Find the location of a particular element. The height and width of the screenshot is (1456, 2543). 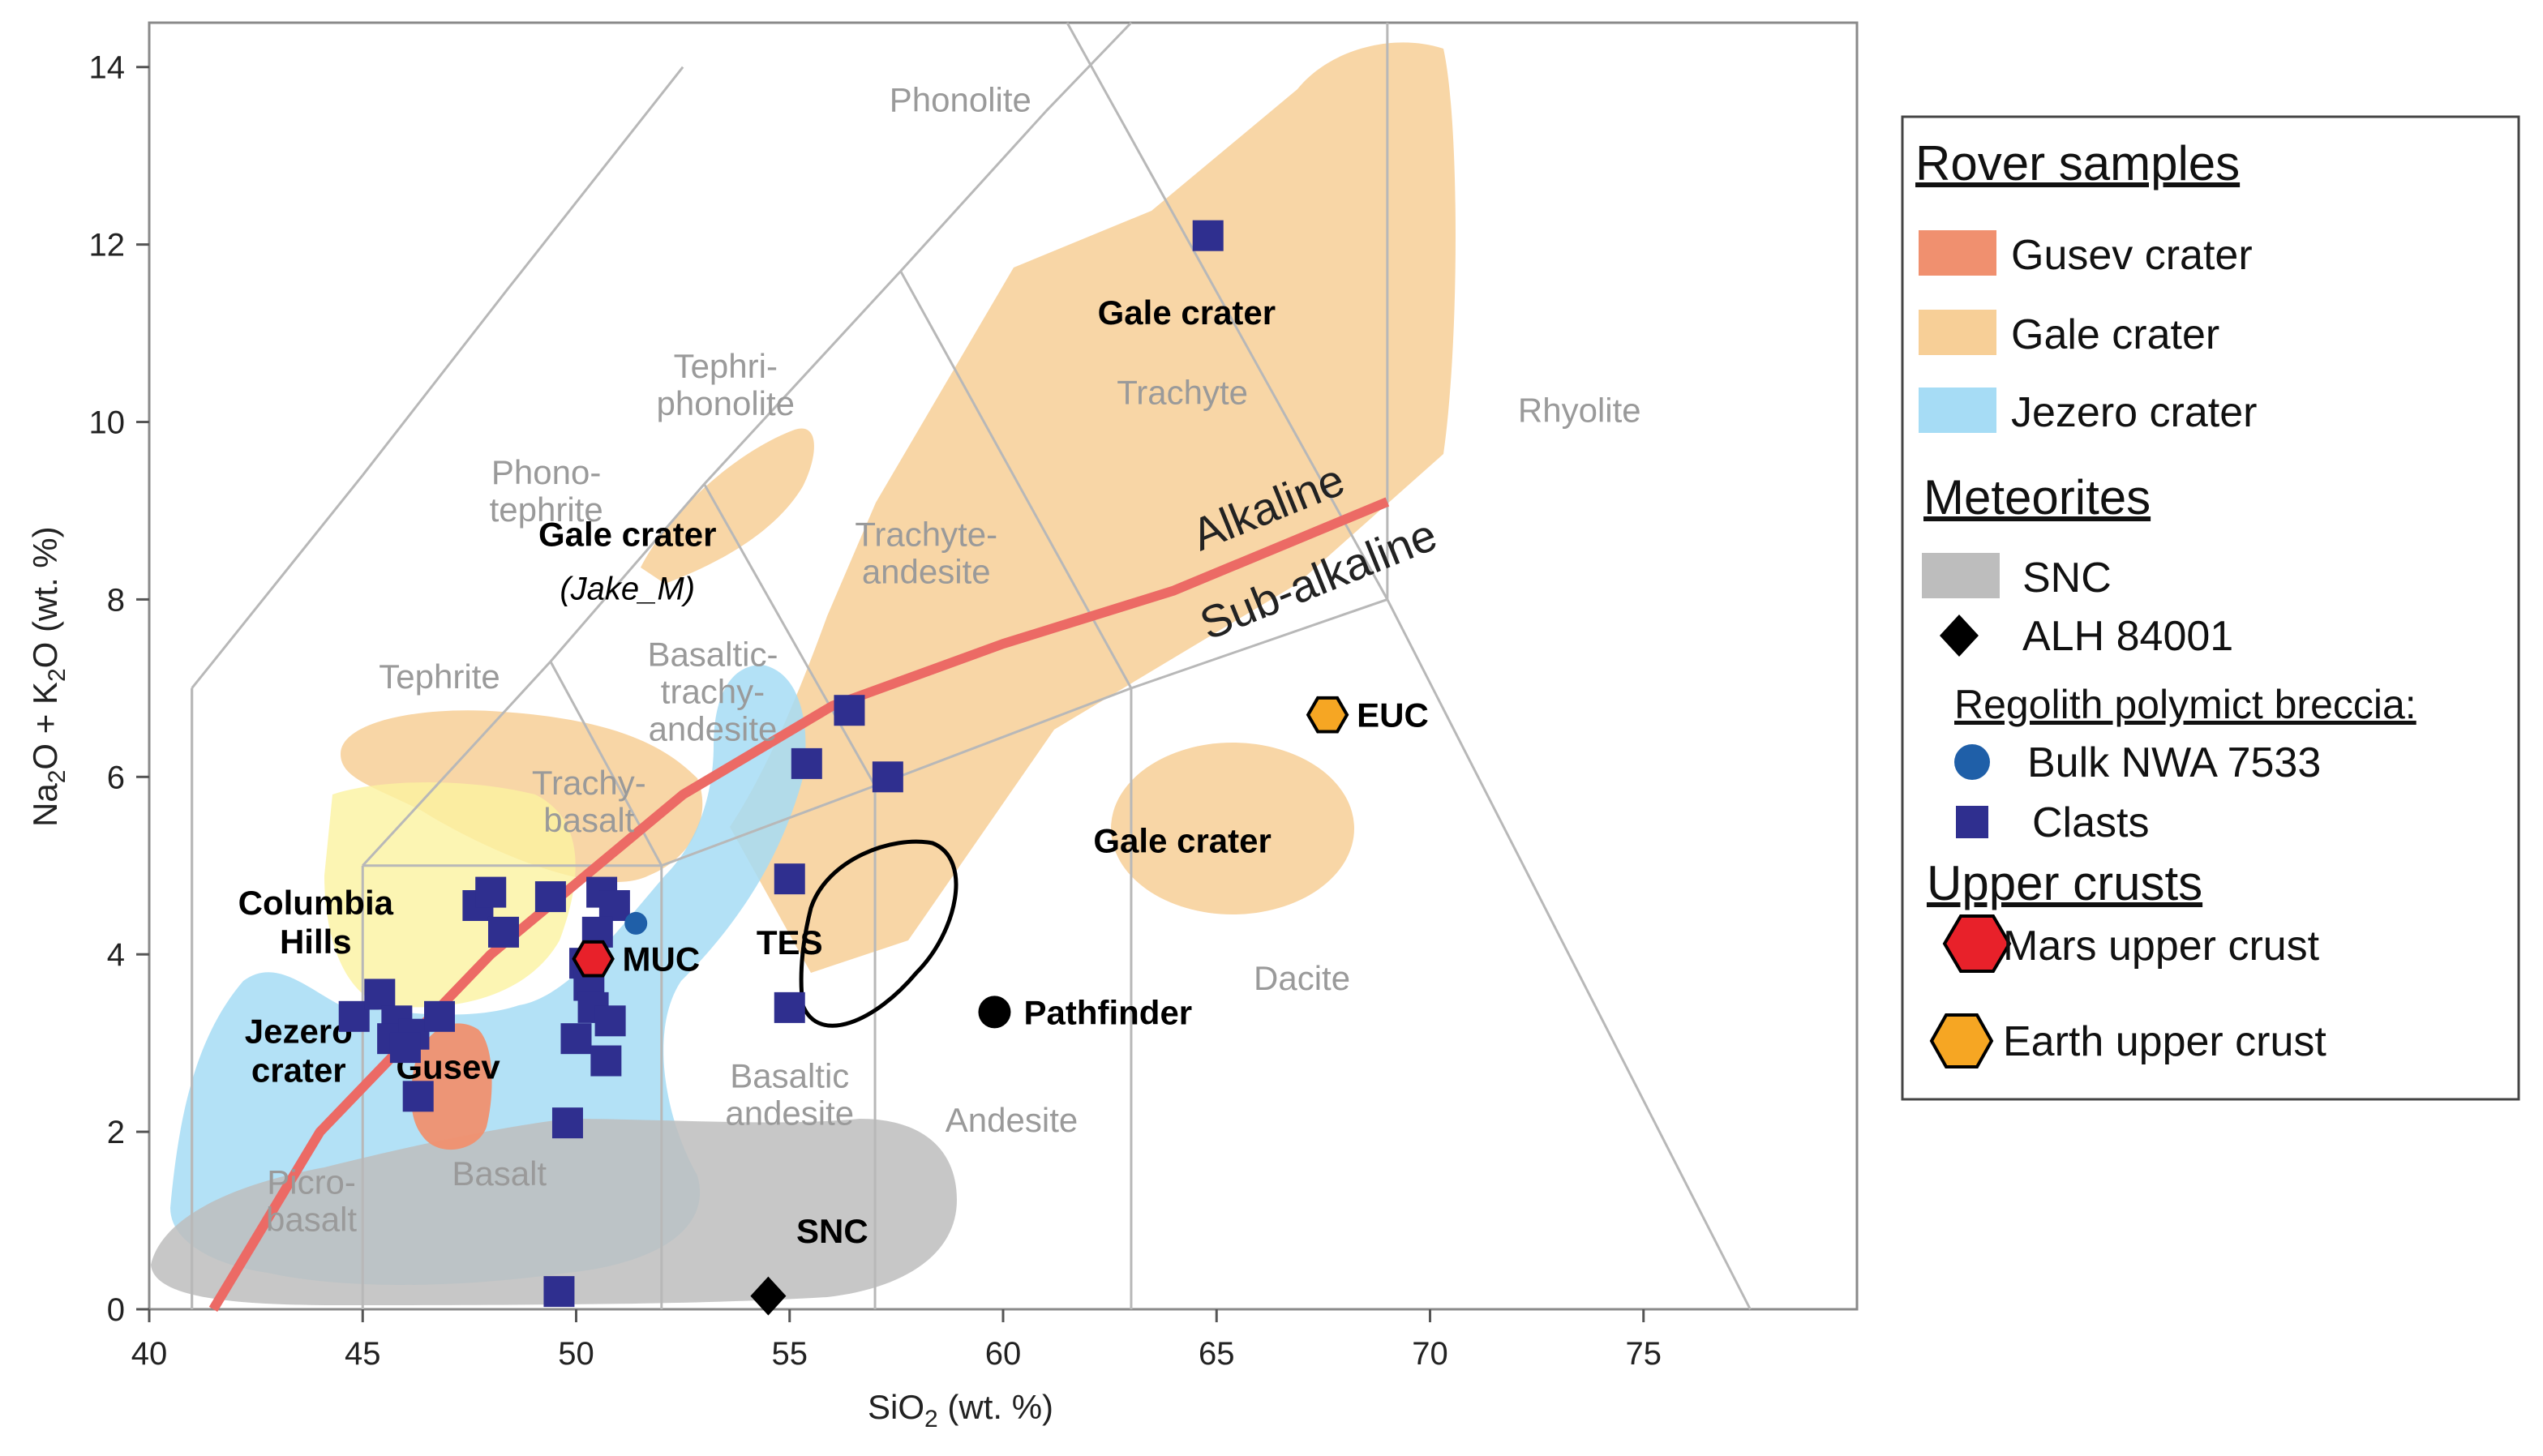

x-tick-label: 65 is located at coordinates (1217, 1354).